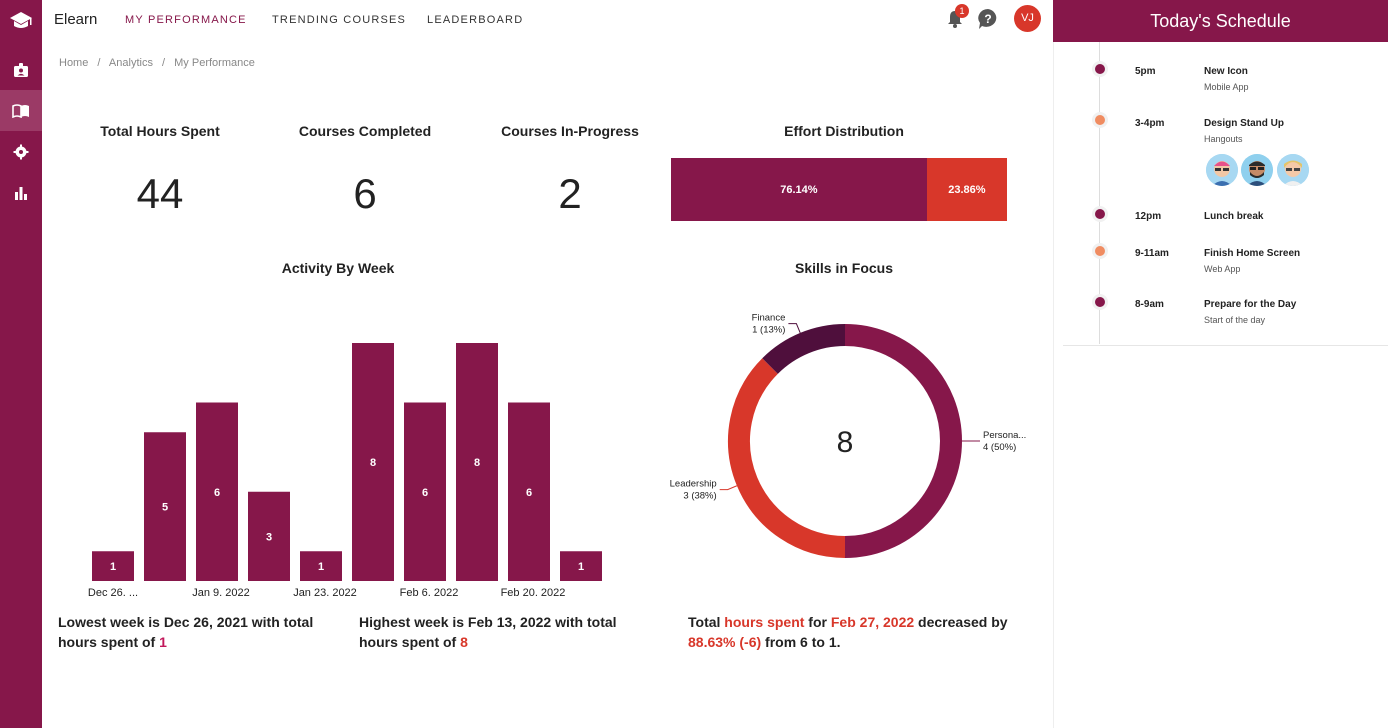 The height and width of the screenshot is (728, 1388). I want to click on bar-label-9: 1, so click(581, 567).